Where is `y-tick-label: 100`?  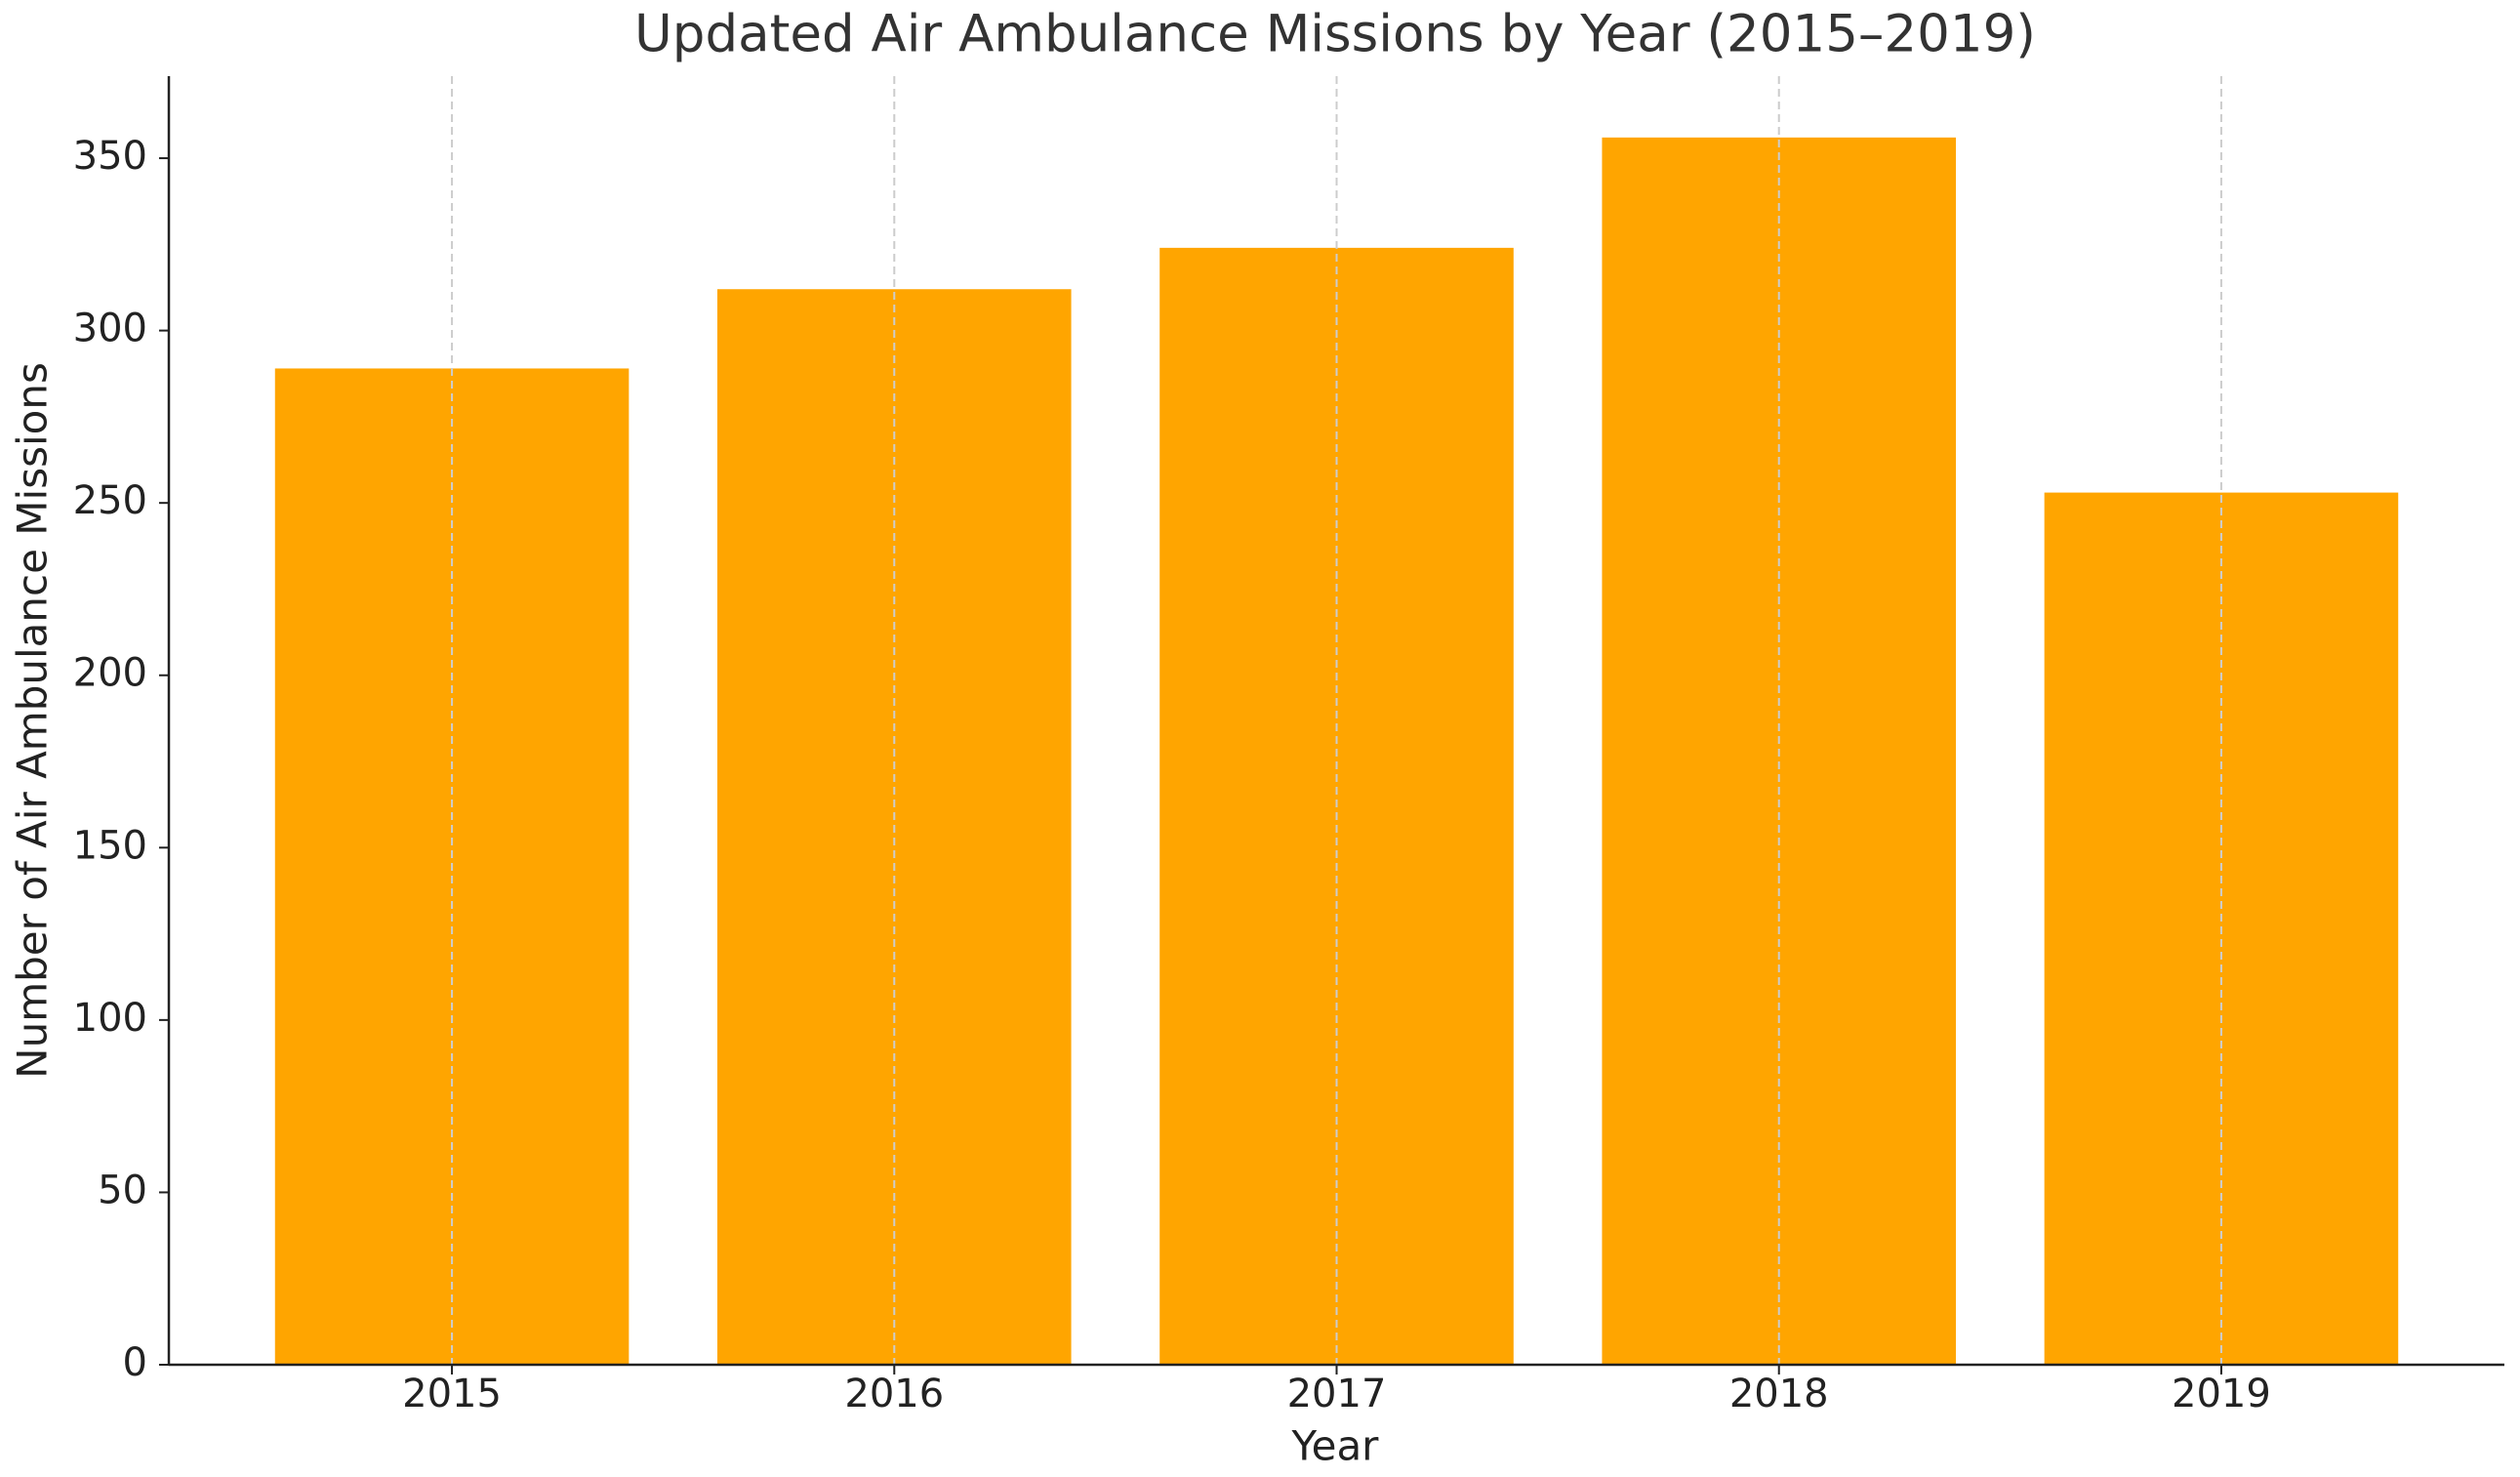 y-tick-label: 100 is located at coordinates (110, 1018).